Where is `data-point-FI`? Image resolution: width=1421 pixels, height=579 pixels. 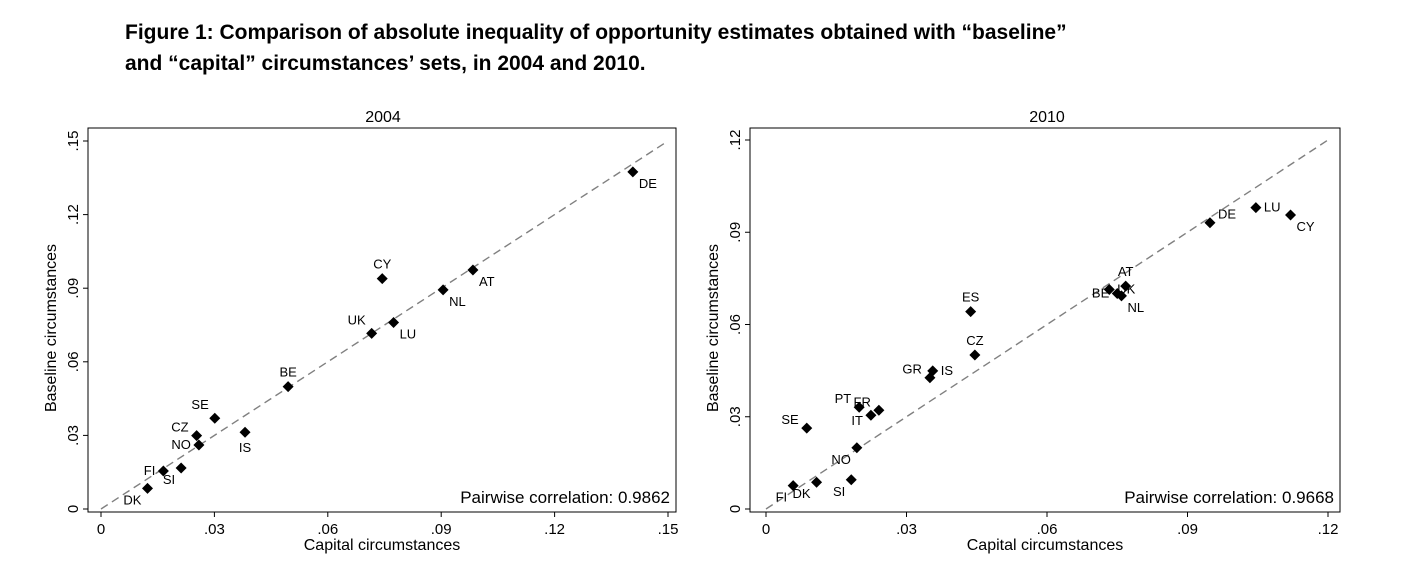 data-point-FI is located at coordinates (793, 486).